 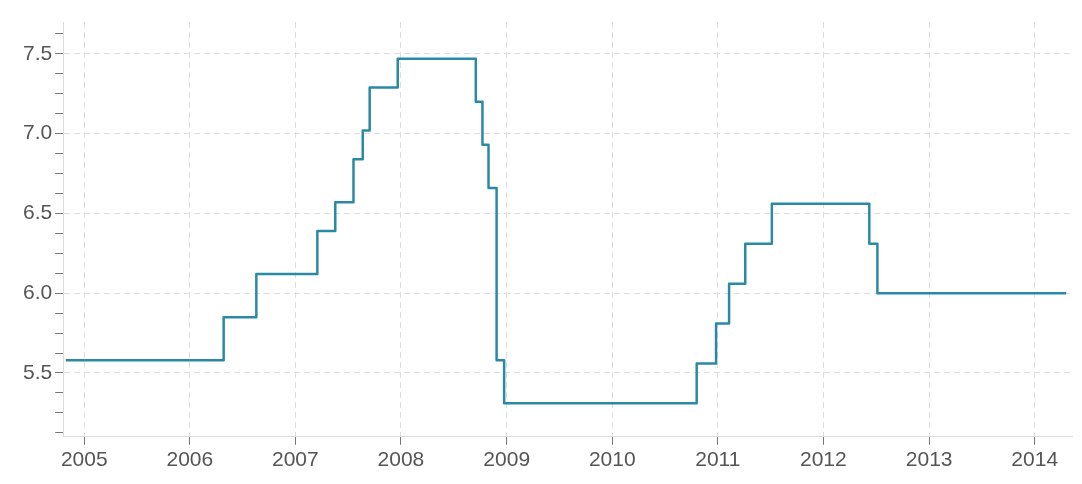 What do you see at coordinates (612, 459) in the screenshot?
I see `x-tick-label: 2010` at bounding box center [612, 459].